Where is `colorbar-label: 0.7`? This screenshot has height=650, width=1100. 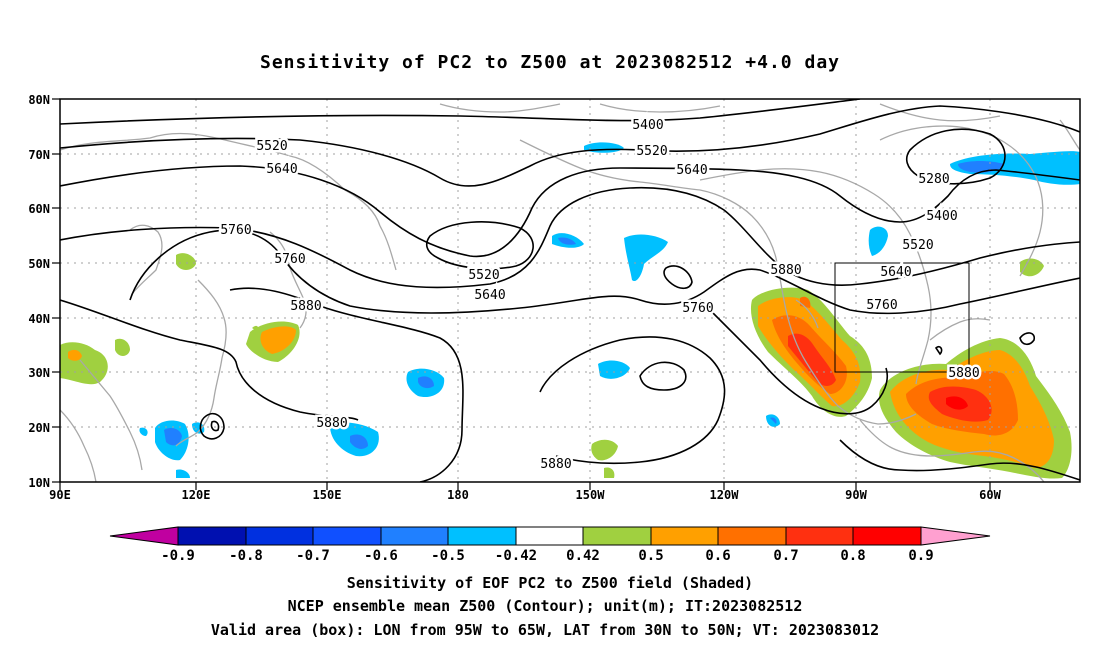 colorbar-label: 0.7 is located at coordinates (785, 556).